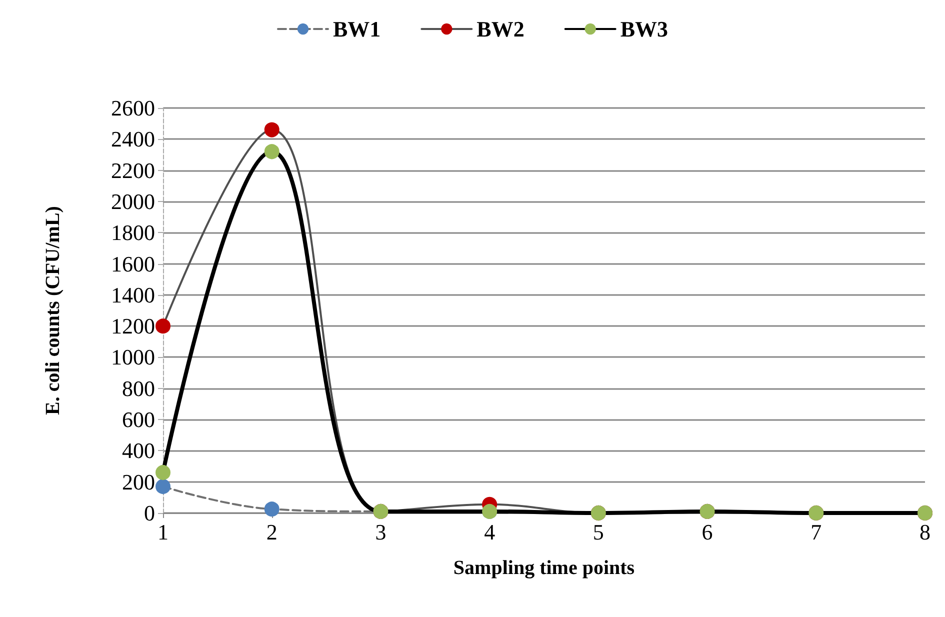 This screenshot has width=945, height=617. I want to click on y-axis-title: E. coli counts (CFU/mL), so click(53, 310).